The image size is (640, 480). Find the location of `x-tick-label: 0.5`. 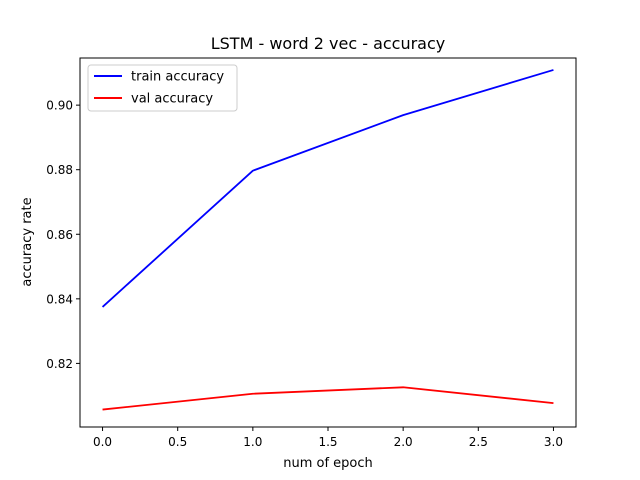

x-tick-label: 0.5 is located at coordinates (177, 442).